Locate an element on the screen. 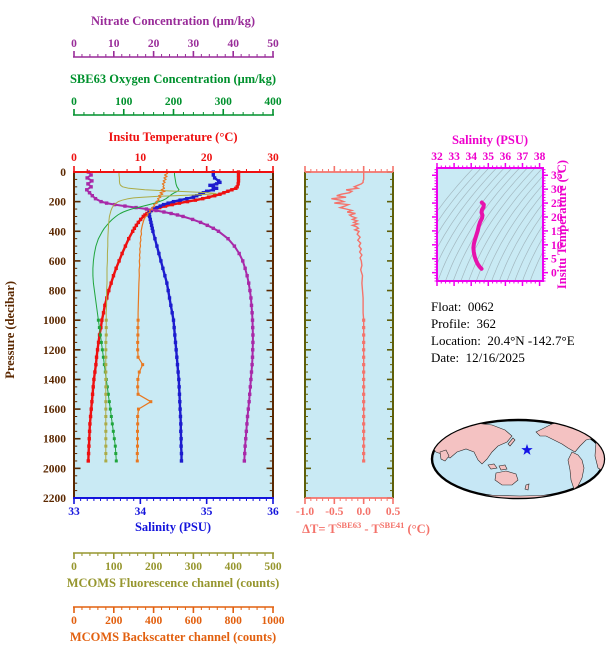  svg-text: 40 is located at coordinates (233, 44).